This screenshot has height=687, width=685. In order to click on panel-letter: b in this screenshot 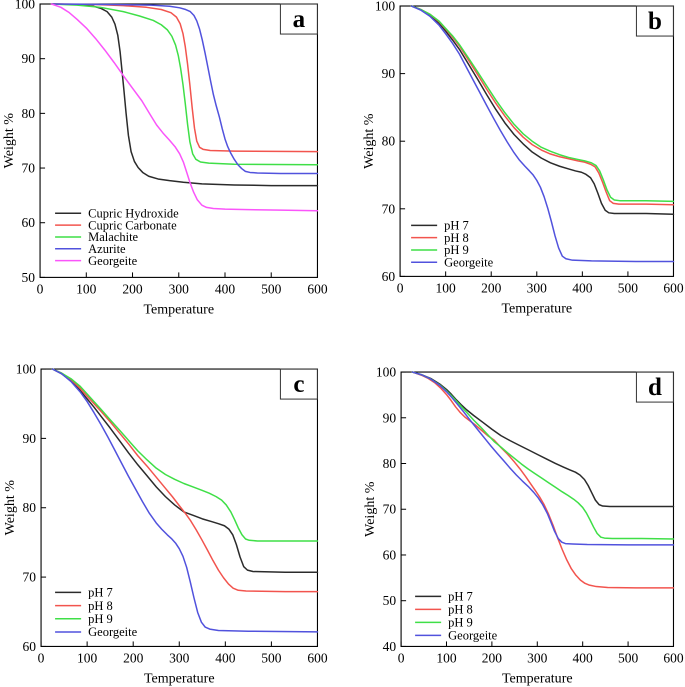, I will do `click(654, 21)`.